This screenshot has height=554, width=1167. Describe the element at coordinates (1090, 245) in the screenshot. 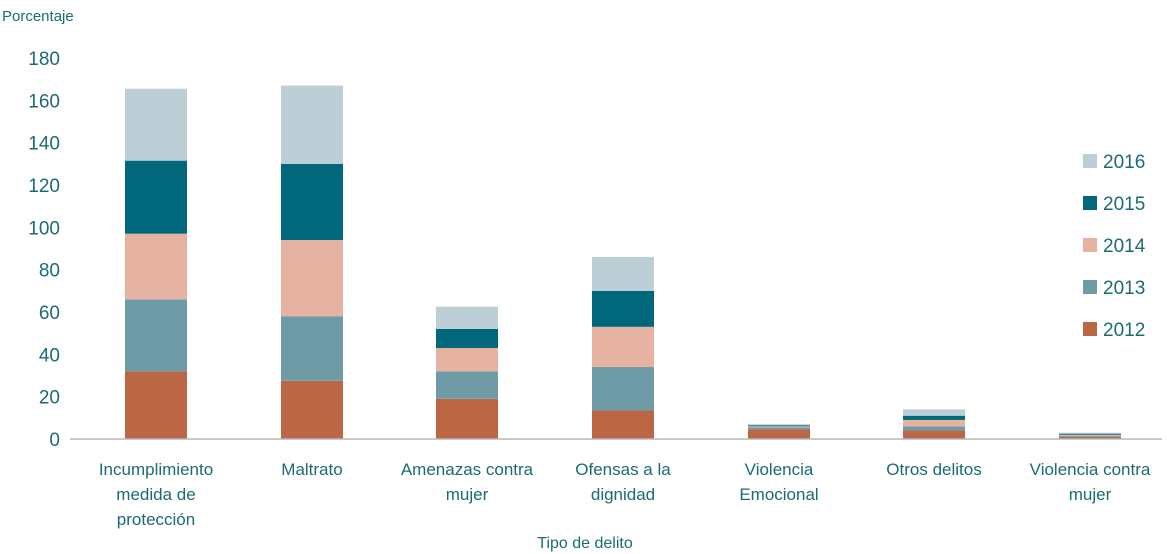

I see `legend-swatch-2014` at that location.